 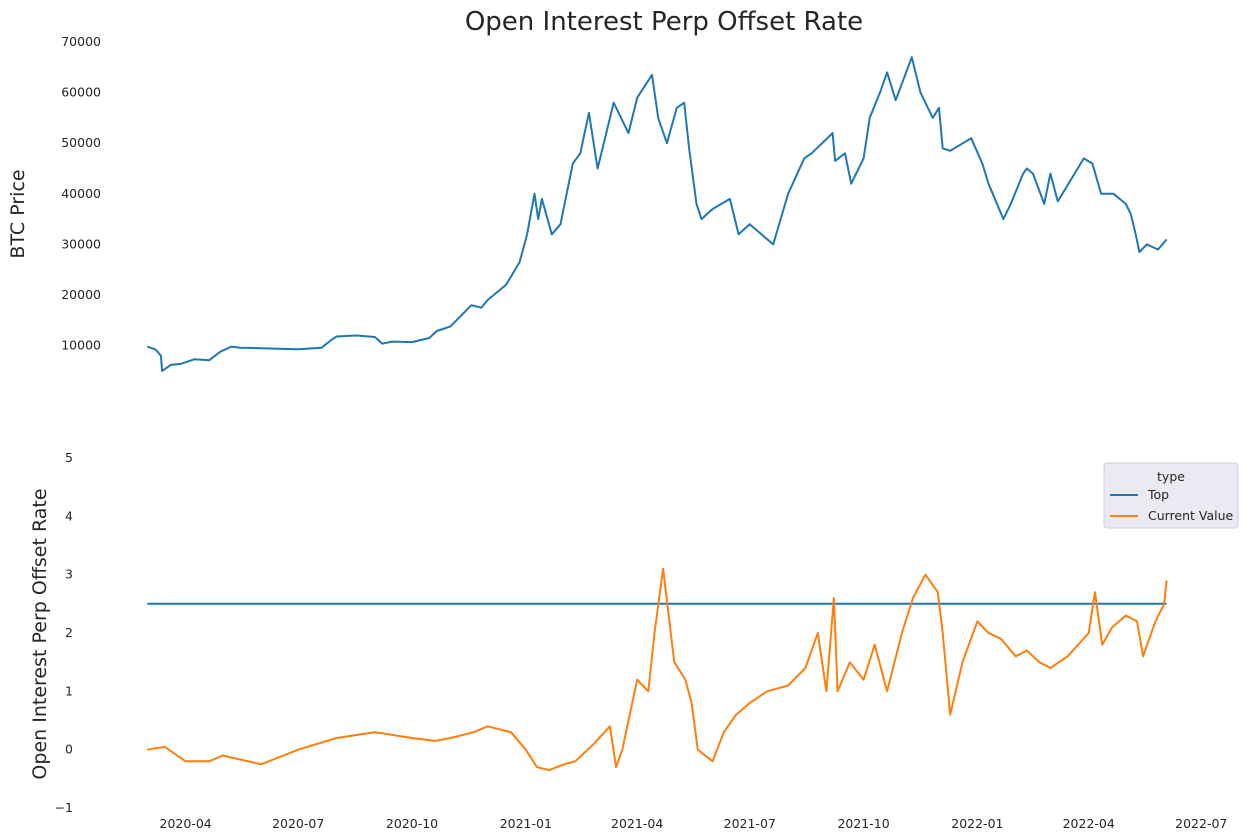 I want to click on date-x-tick-label: 2021-04, so click(x=637, y=823).